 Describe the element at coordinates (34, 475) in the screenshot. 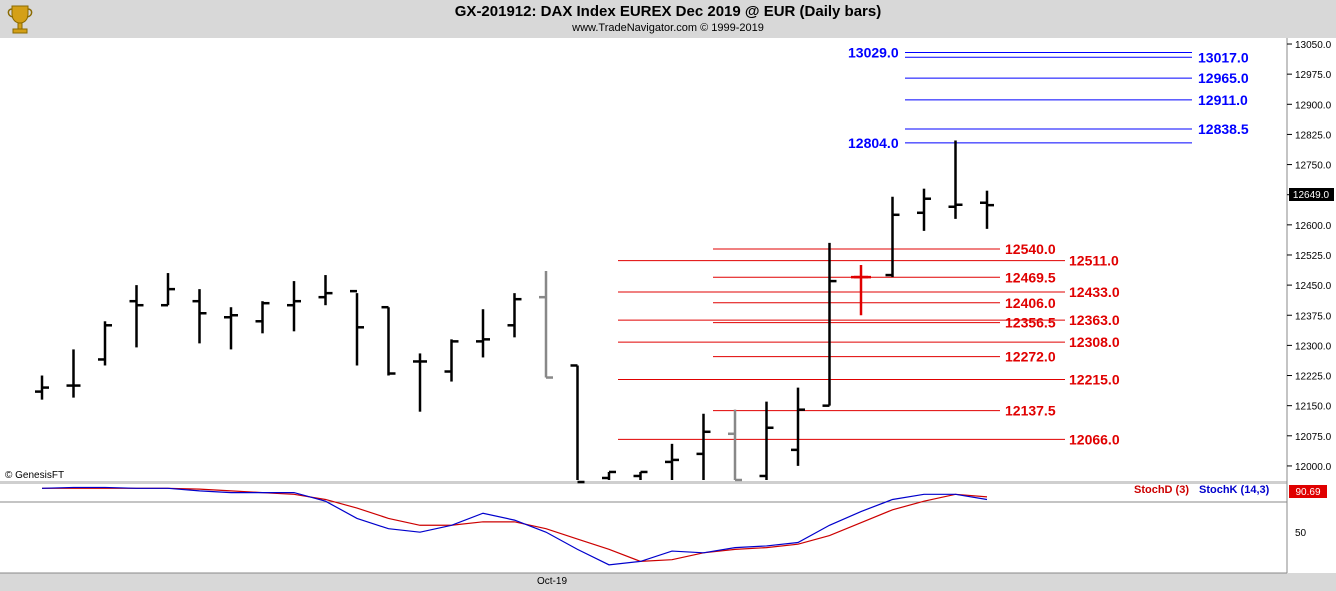

I see `watermark: © GenesisFT` at that location.